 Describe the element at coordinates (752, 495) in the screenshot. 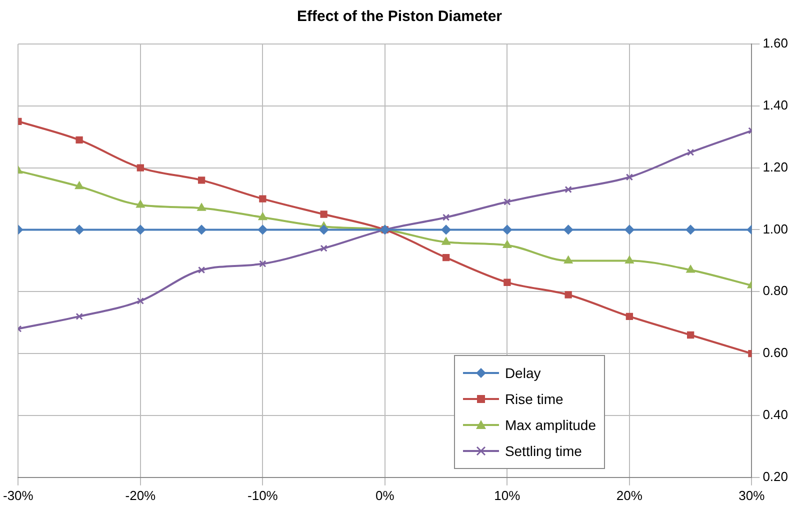

I see `x-tick-label: 30%` at that location.